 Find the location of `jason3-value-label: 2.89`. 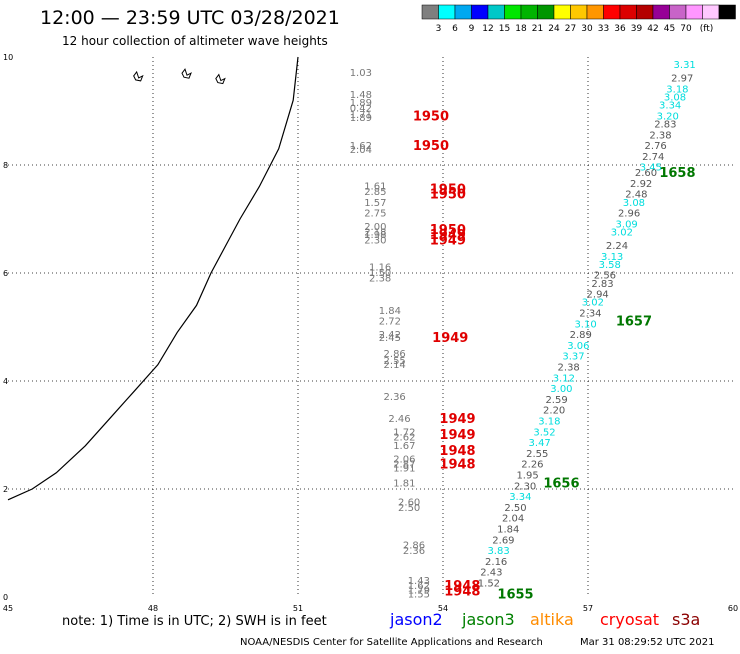

jason3-value-label: 2.89 is located at coordinates (581, 335).